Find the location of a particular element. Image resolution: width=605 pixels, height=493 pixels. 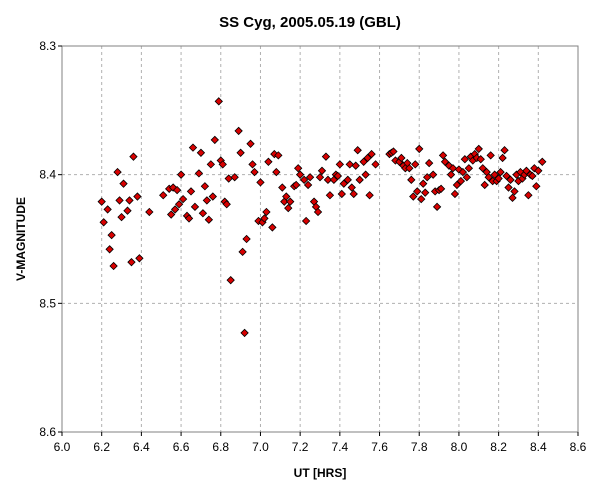

x-tick-label: 7.0 is located at coordinates (260, 447).